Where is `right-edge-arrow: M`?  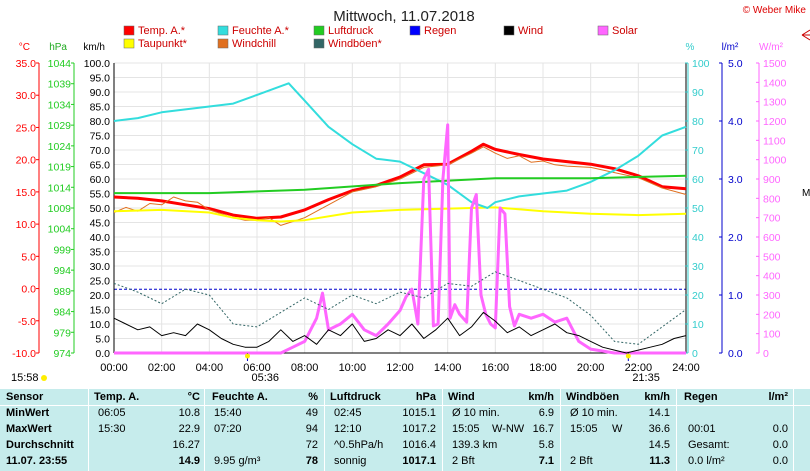 right-edge-arrow: M is located at coordinates (805, 114).